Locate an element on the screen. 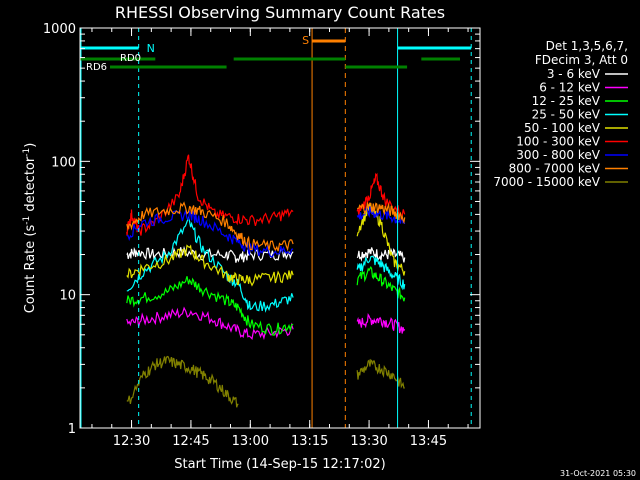  legend-label: 300 - 800 keV is located at coordinates (558, 155).